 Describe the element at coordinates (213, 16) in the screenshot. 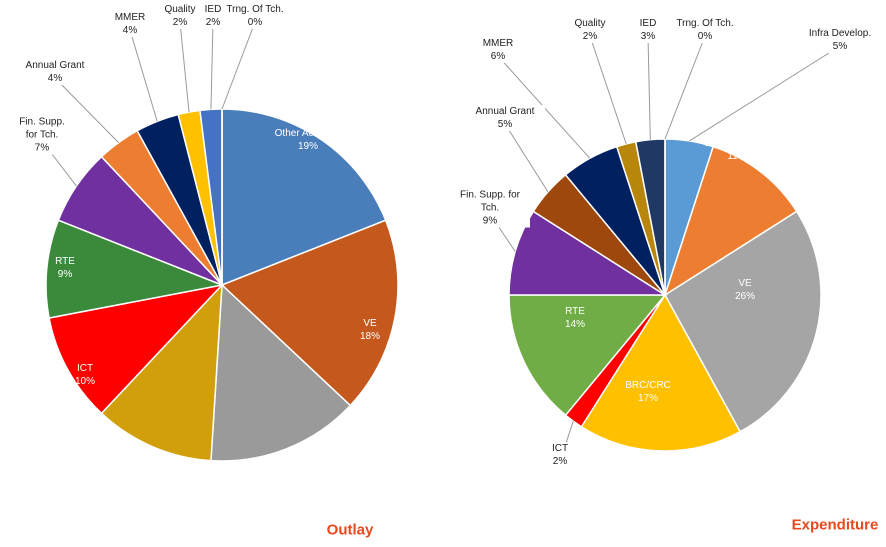

I see `slice-label: IED 2%` at that location.